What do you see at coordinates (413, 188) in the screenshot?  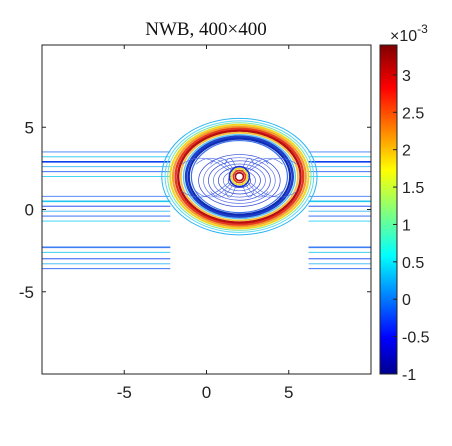 I see `colorbar-tick-label: 1.5` at bounding box center [413, 188].